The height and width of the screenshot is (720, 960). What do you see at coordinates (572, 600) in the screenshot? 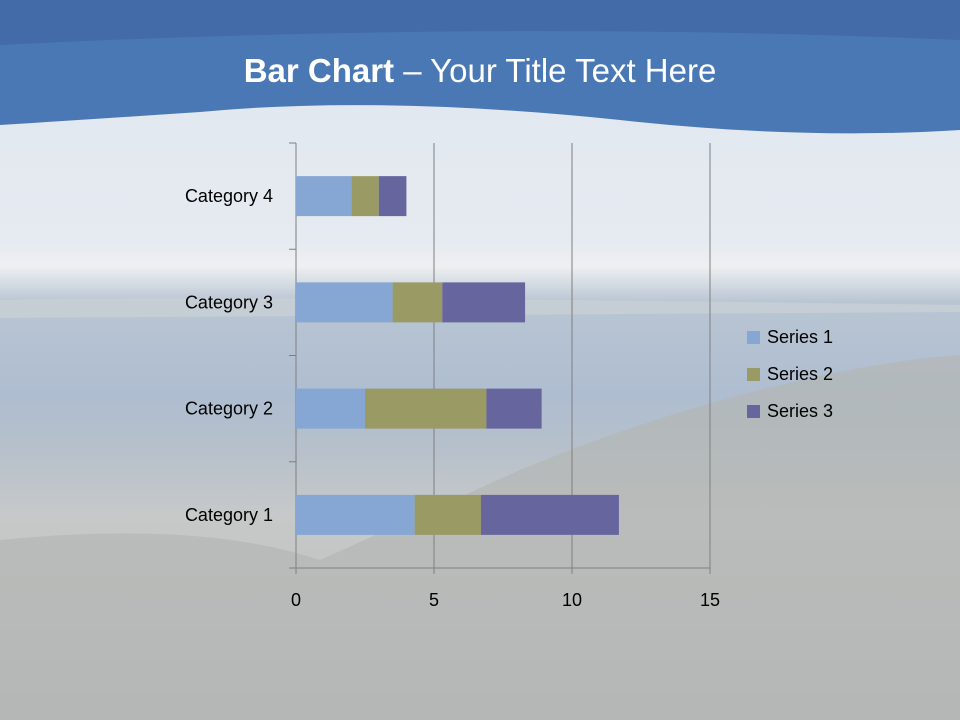
I see `x-tick-label: 10` at bounding box center [572, 600].